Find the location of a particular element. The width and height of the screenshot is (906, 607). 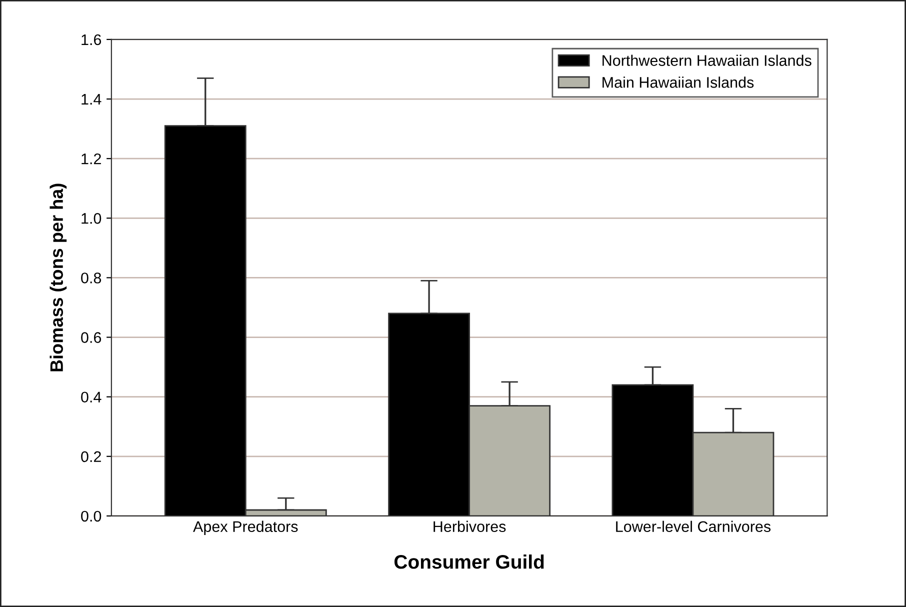

y-tick-label: 0.4 is located at coordinates (91, 397).